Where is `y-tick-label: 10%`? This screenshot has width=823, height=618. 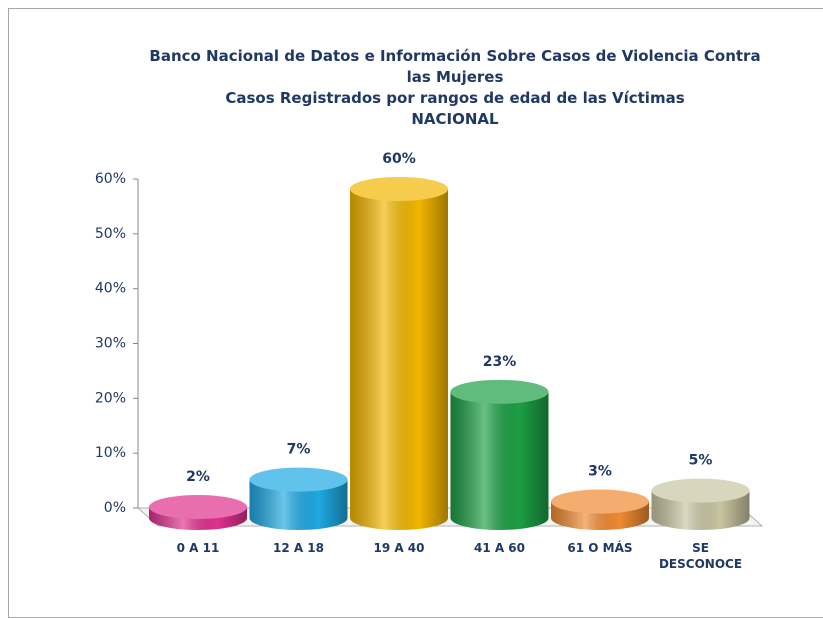 y-tick-label: 10% is located at coordinates (110, 453).